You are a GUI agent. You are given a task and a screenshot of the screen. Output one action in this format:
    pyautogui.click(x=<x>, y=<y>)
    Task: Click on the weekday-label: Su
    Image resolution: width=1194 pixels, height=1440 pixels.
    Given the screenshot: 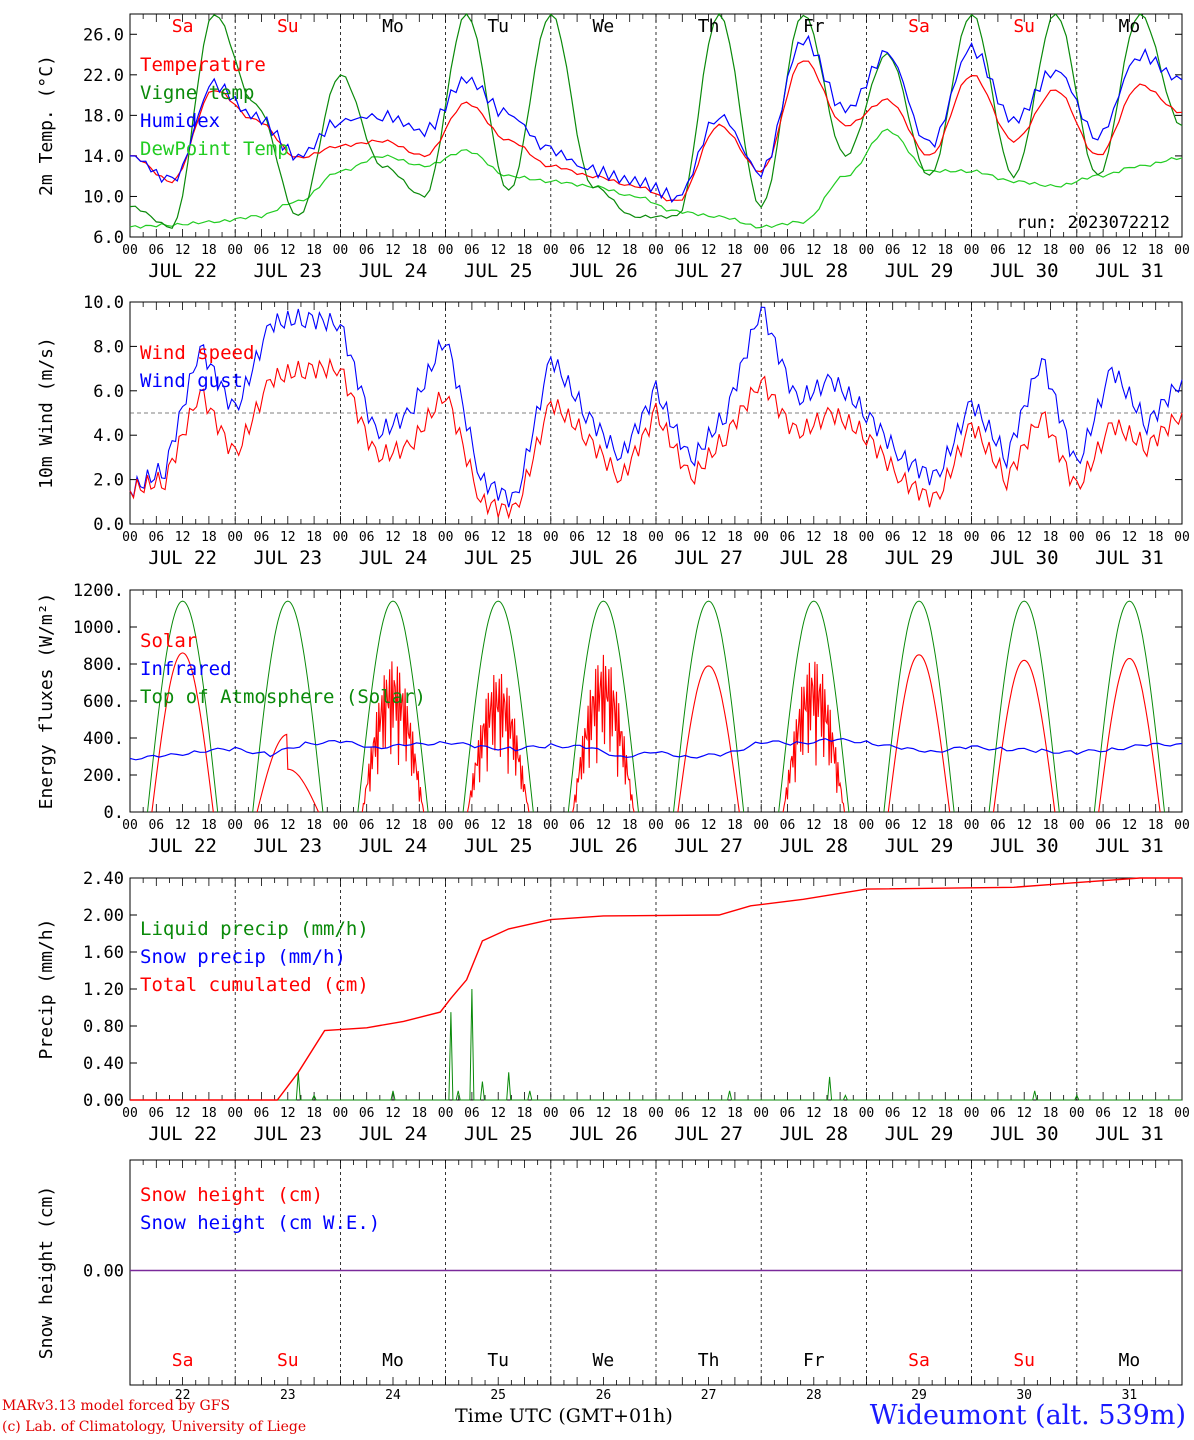 What is the action you would take?
    pyautogui.click(x=1024, y=1360)
    